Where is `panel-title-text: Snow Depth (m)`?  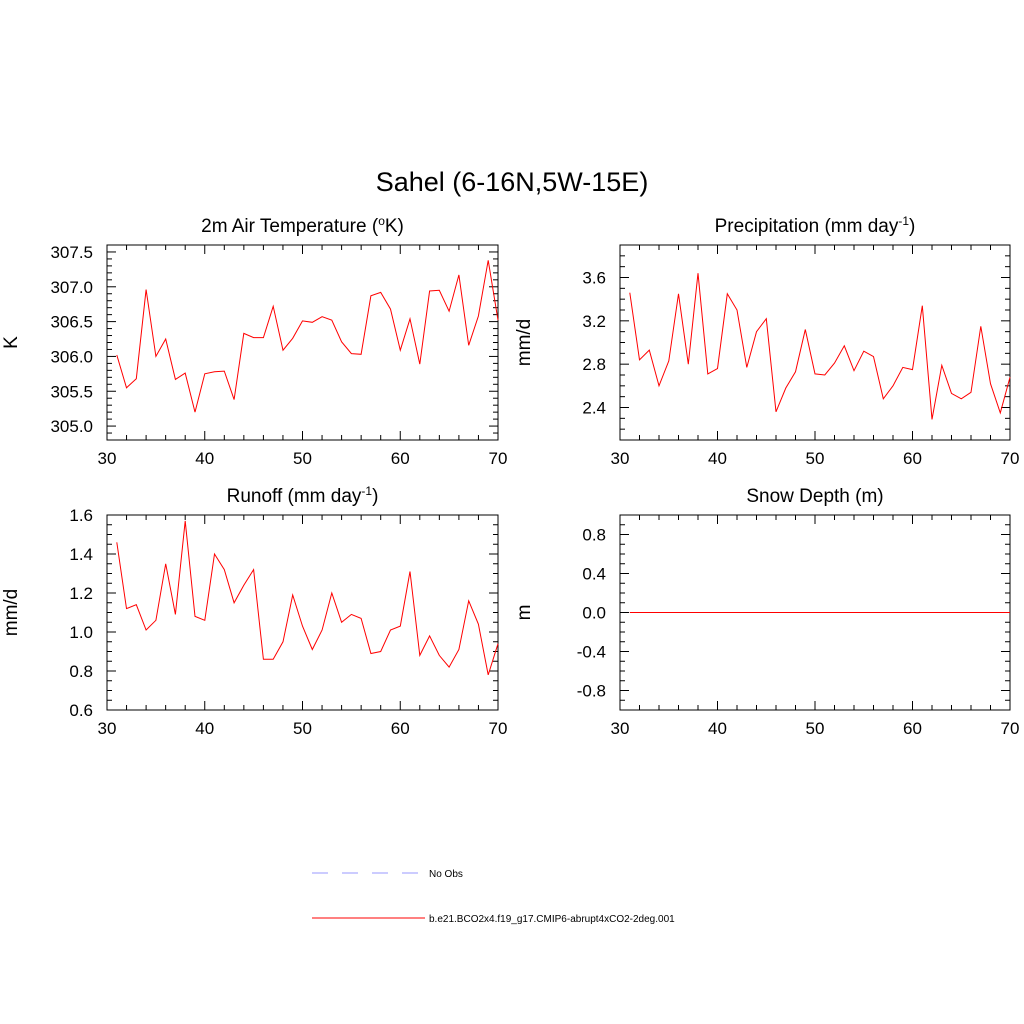 panel-title-text: Snow Depth (m) is located at coordinates (814, 496).